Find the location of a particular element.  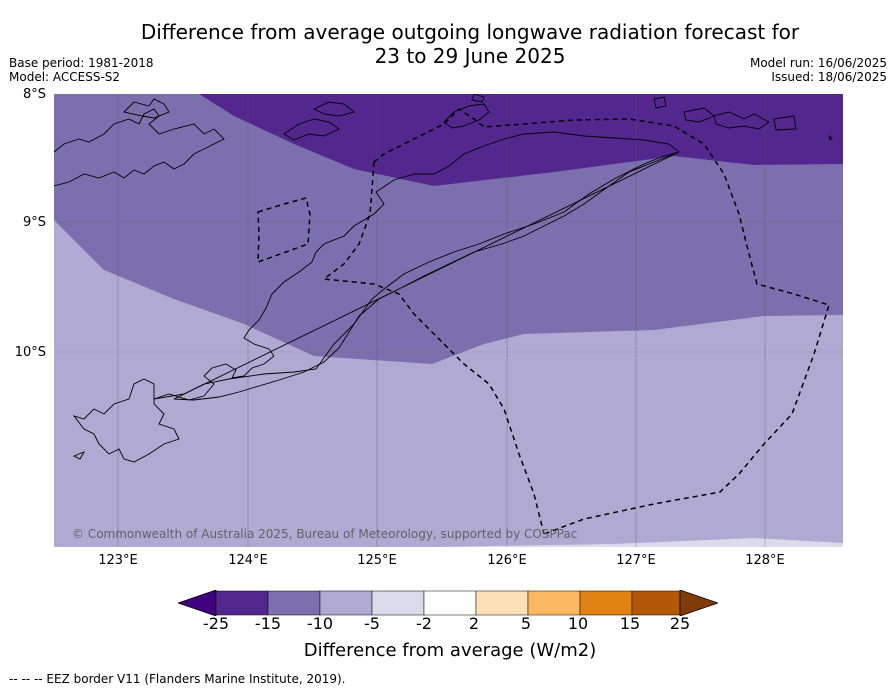

meta-left: Base period: 1981-2018 Model: ACCESS-S2 is located at coordinates (81, 70).